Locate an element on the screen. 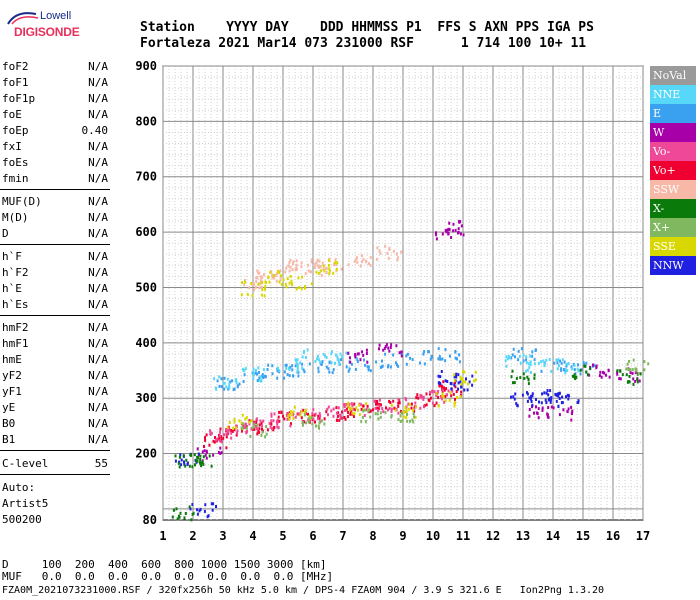 This screenshot has height=600, width=700. x-tick-label: 3 is located at coordinates (222, 536).